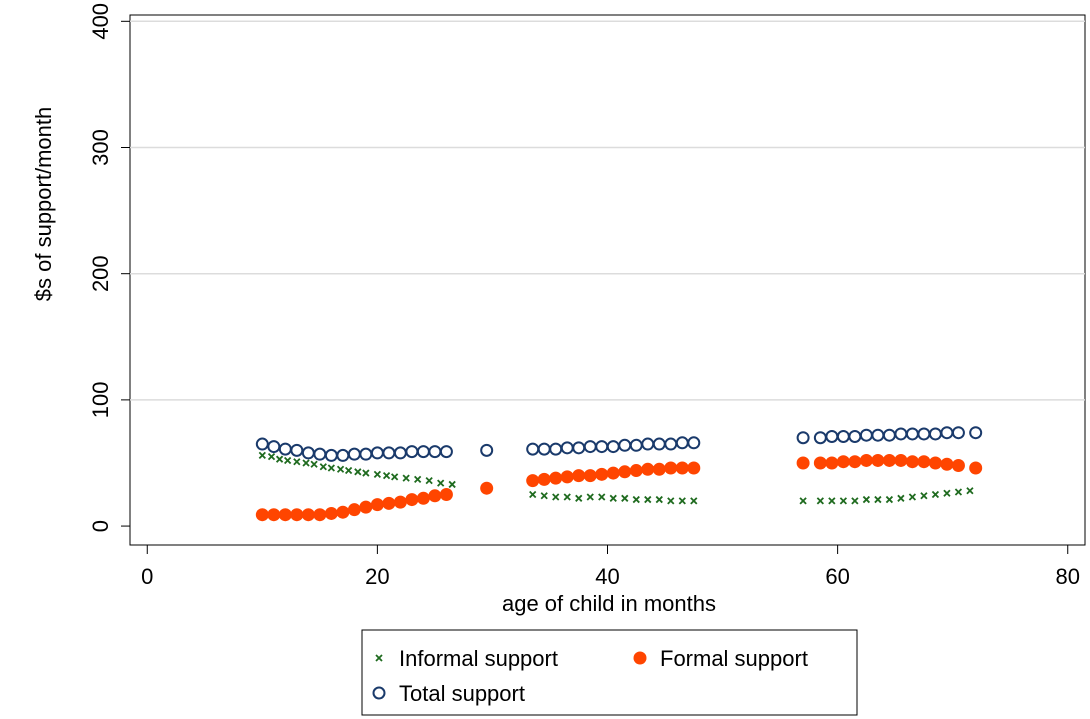  Describe the element at coordinates (100, 273) in the screenshot. I see `y-tick-label: 200` at that location.